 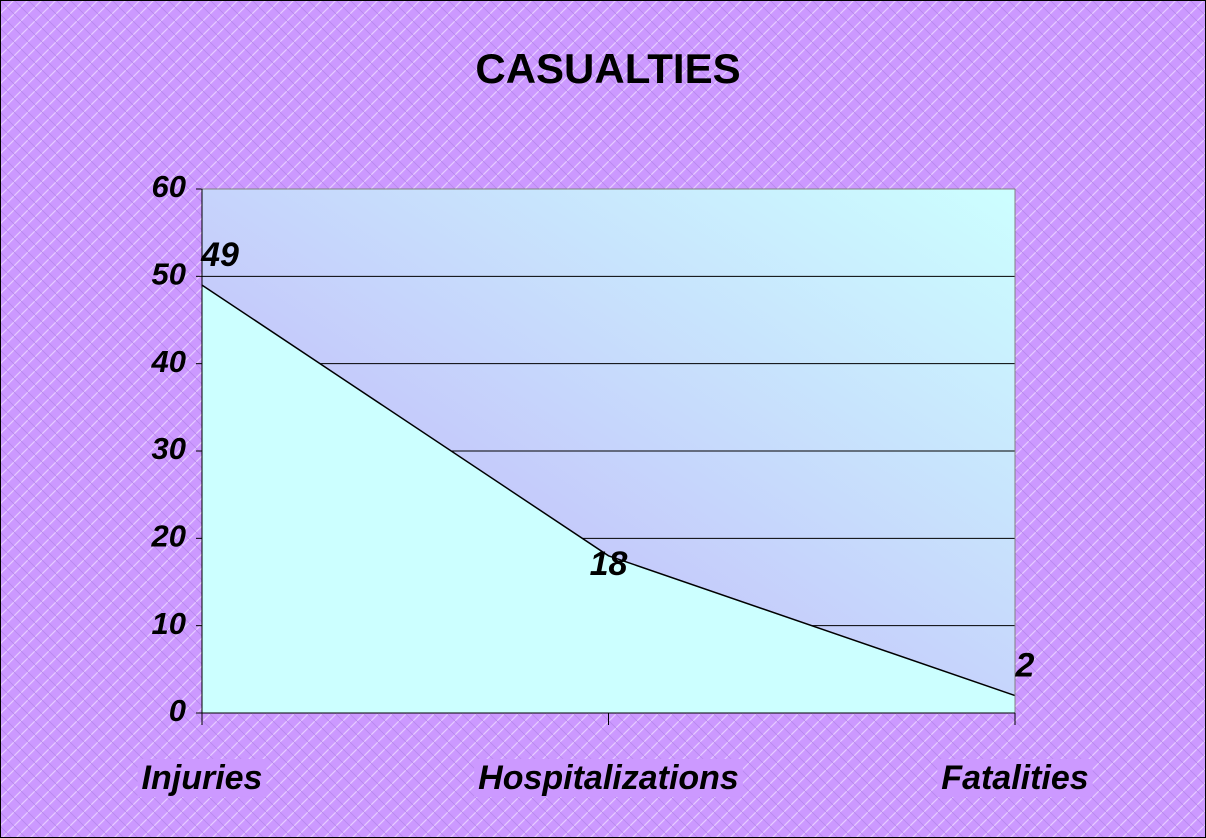 What do you see at coordinates (177, 710) in the screenshot?
I see `y-tick-label: 0` at bounding box center [177, 710].